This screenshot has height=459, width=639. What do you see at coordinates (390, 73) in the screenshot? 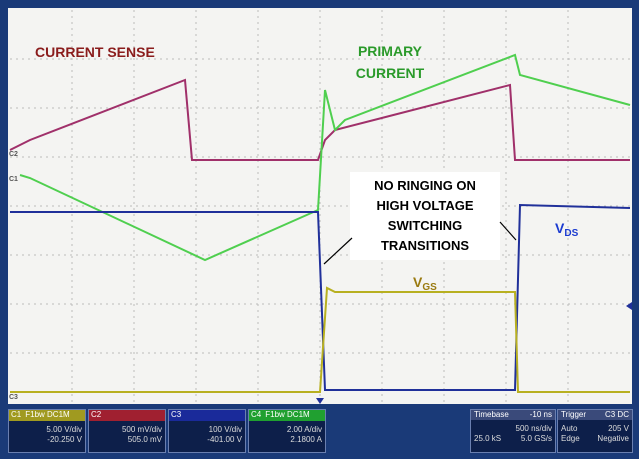
I see `primary-label: CURRENT` at bounding box center [390, 73].